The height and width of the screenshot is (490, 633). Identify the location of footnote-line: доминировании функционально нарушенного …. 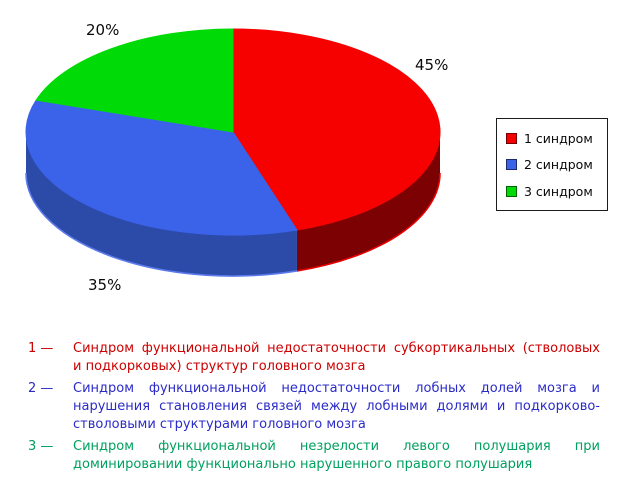
(303, 464).